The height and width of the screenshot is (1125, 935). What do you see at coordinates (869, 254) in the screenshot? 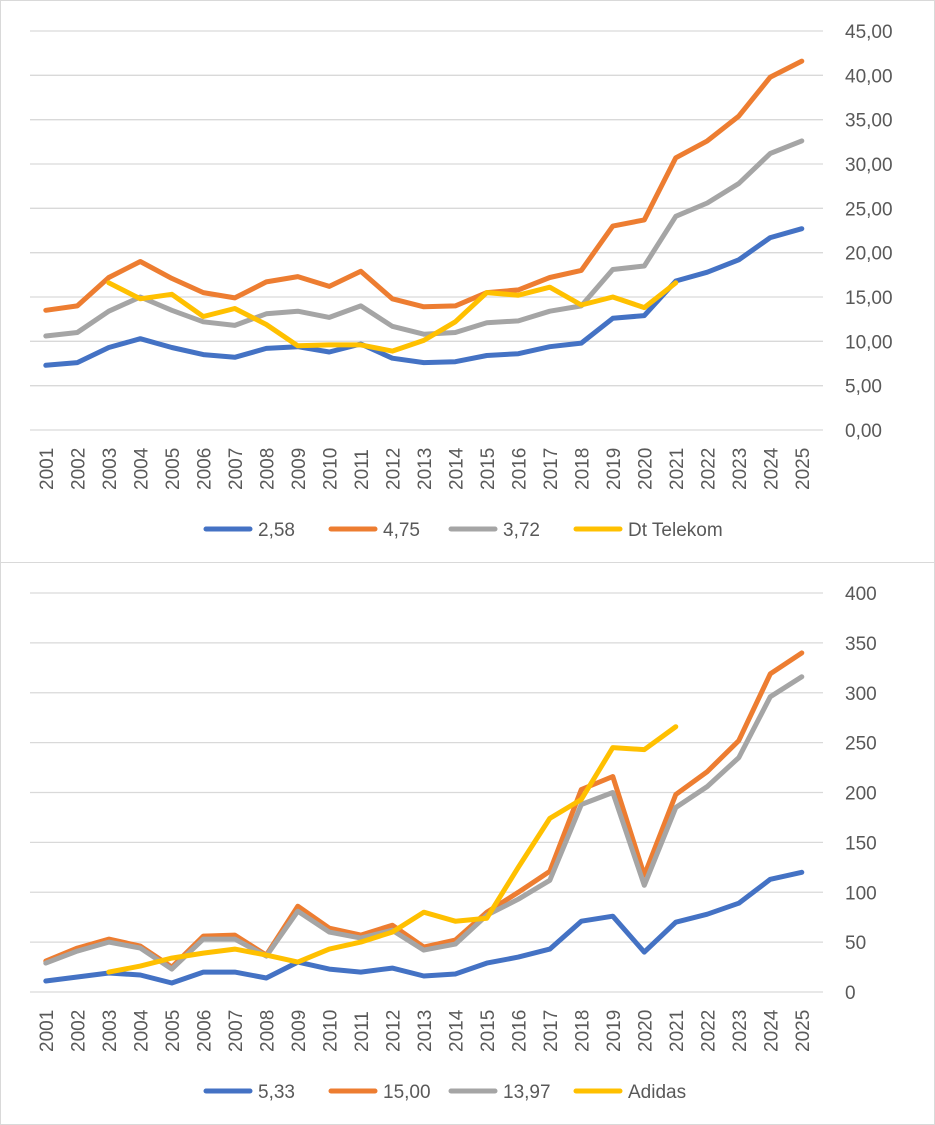
I see `y-tick-label: 20,00` at bounding box center [869, 254].